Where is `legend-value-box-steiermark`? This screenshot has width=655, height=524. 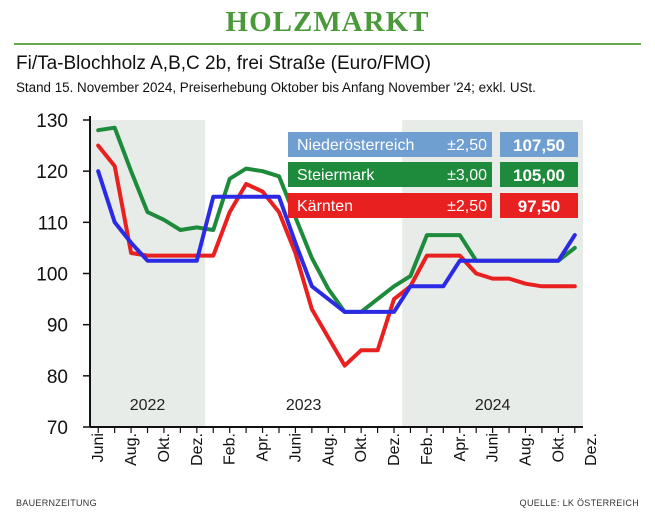 legend-value-box-steiermark is located at coordinates (539, 174).